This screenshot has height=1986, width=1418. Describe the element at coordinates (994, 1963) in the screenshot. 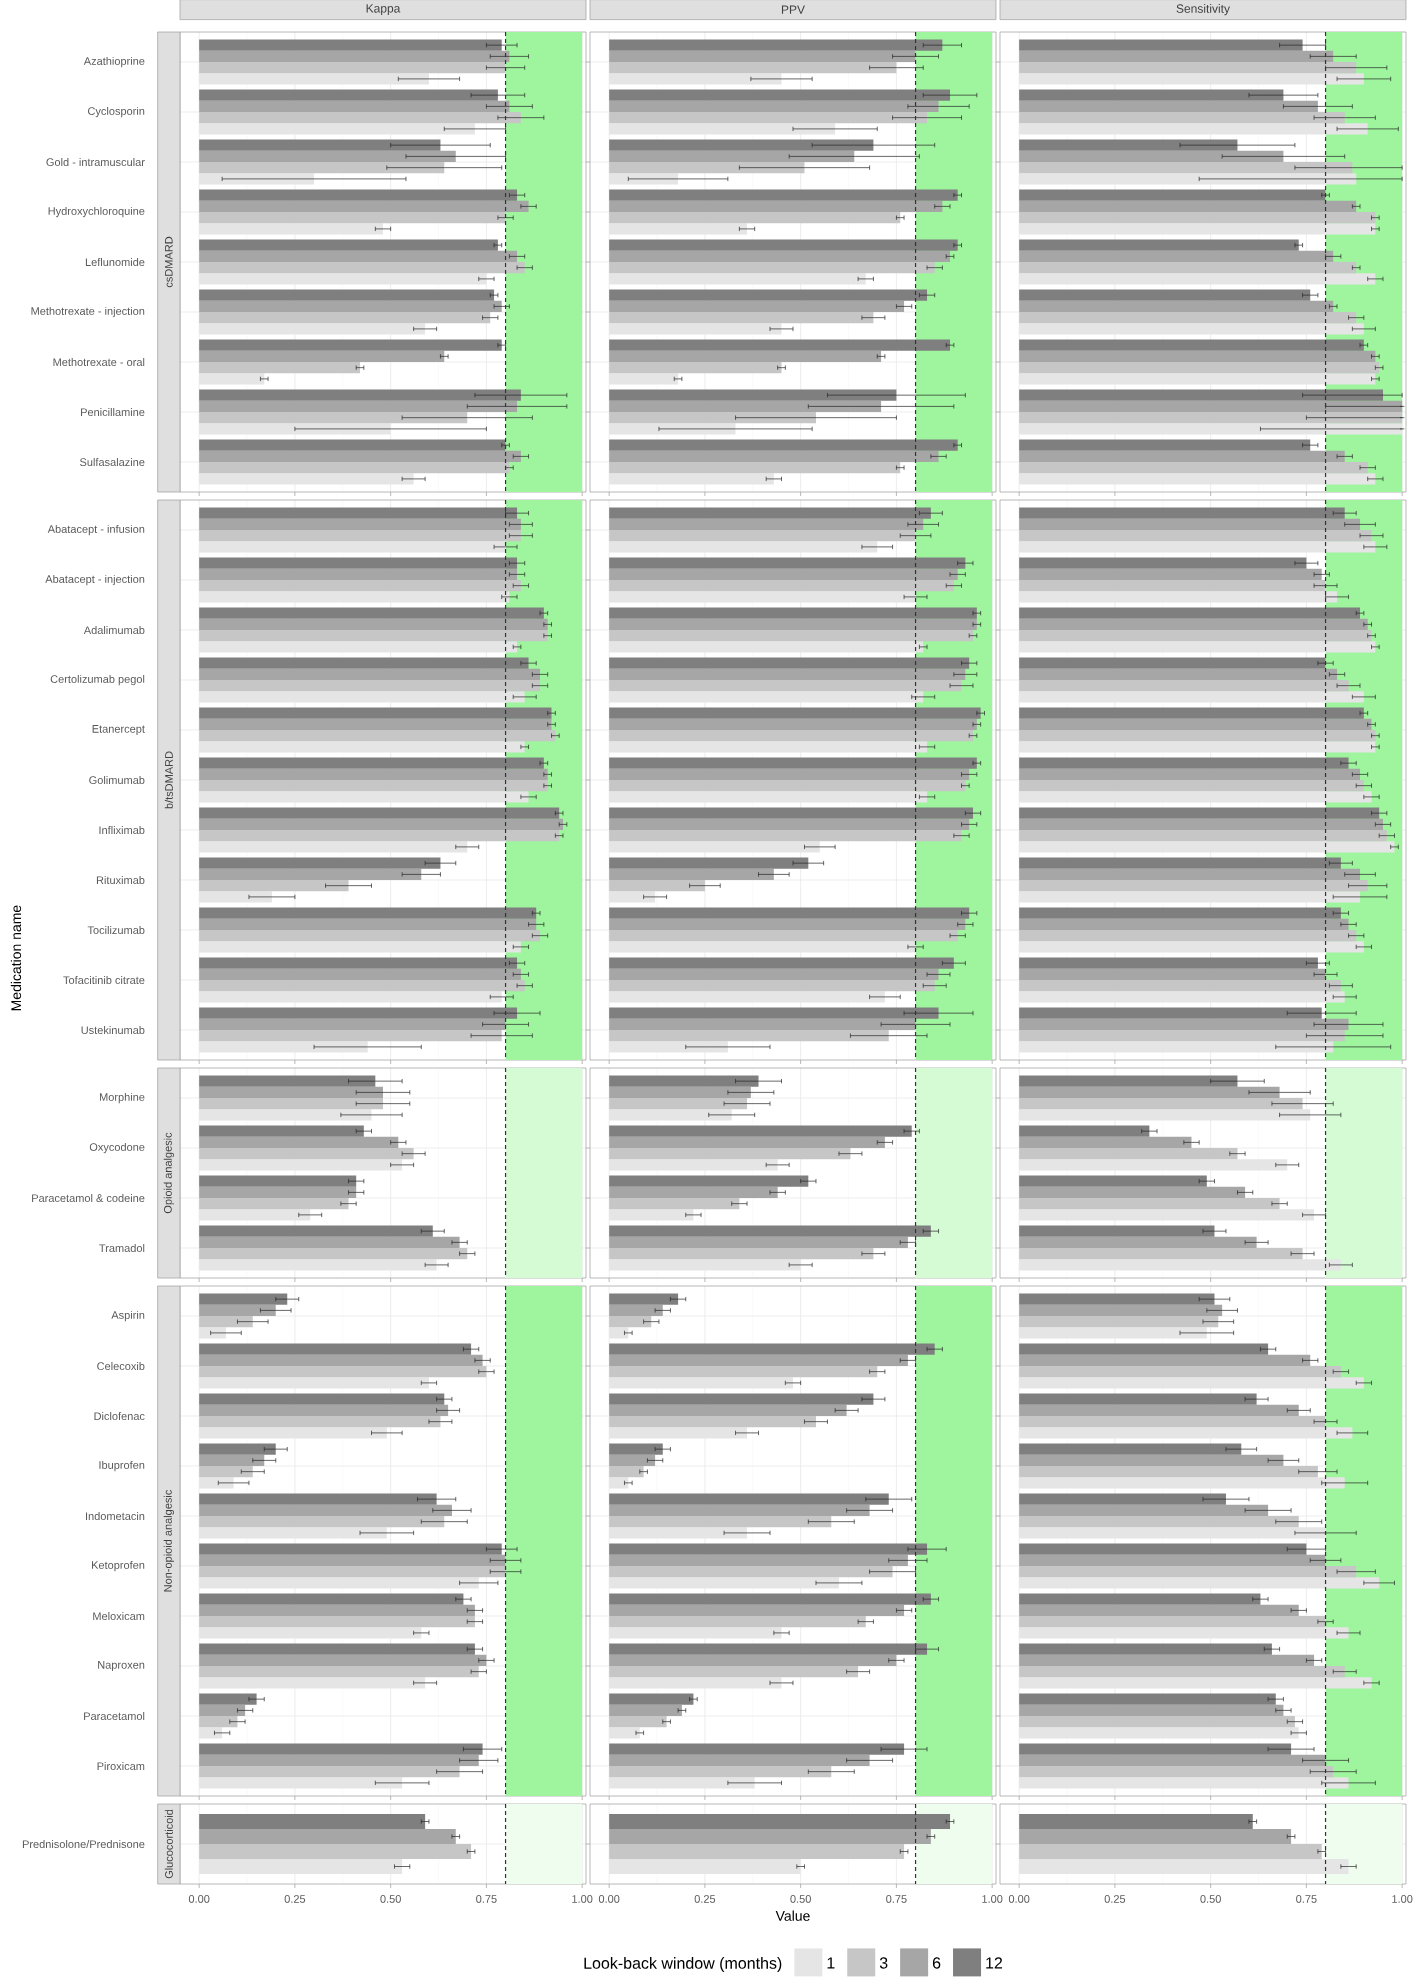

I see `legend-label: 12` at that location.